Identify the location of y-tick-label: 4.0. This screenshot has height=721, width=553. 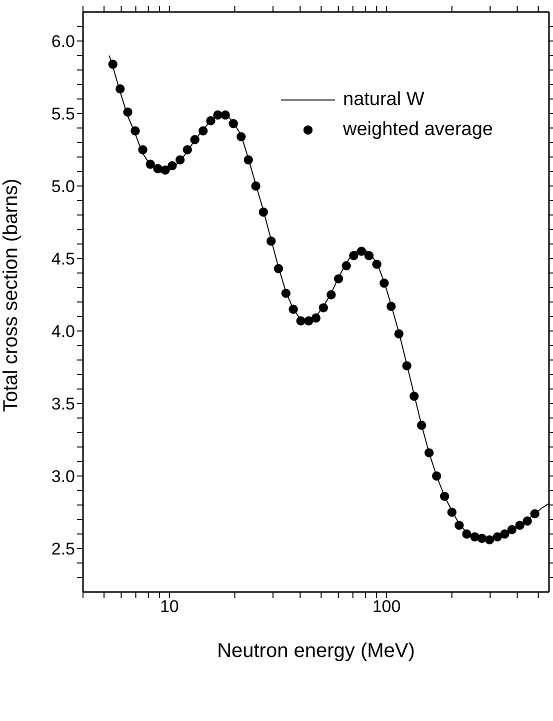
(63, 332).